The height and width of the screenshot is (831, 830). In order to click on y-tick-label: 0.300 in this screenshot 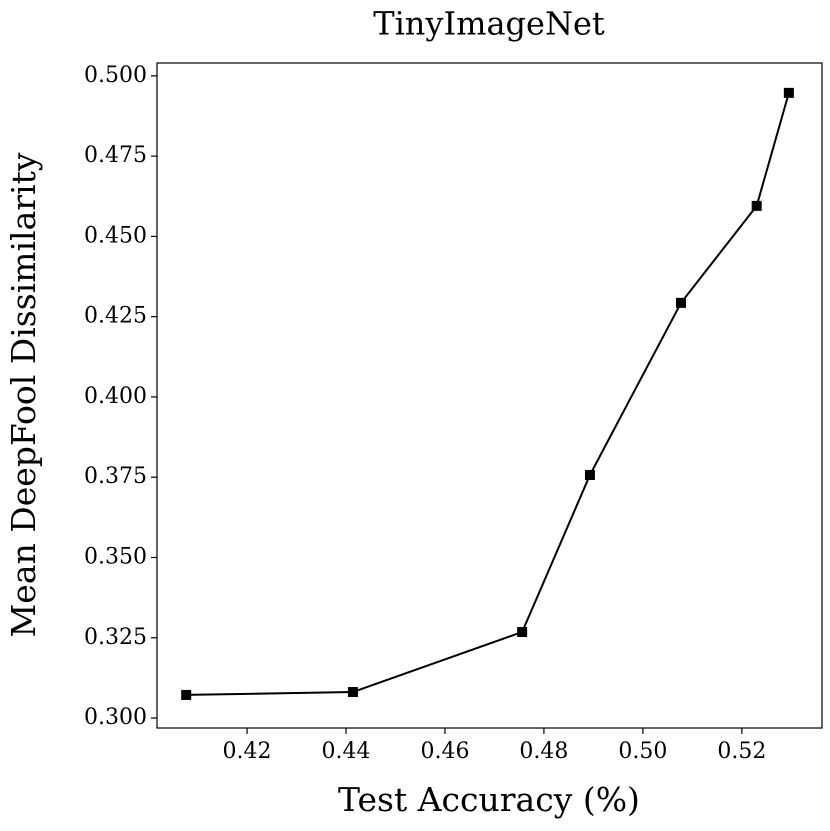, I will do `click(115, 717)`.